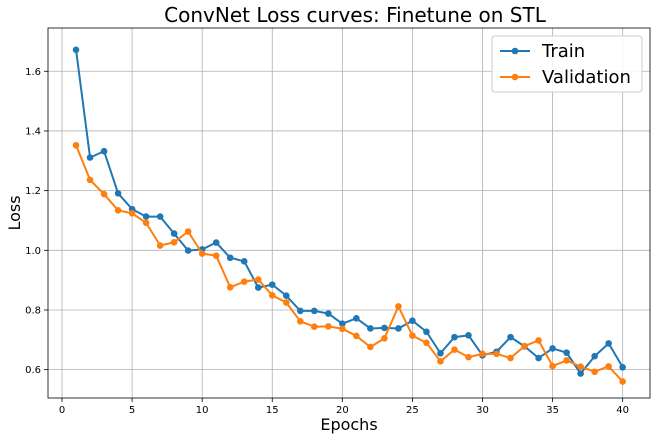  What do you see at coordinates (33, 251) in the screenshot?
I see `y-tick-label: 1.0` at bounding box center [33, 251].